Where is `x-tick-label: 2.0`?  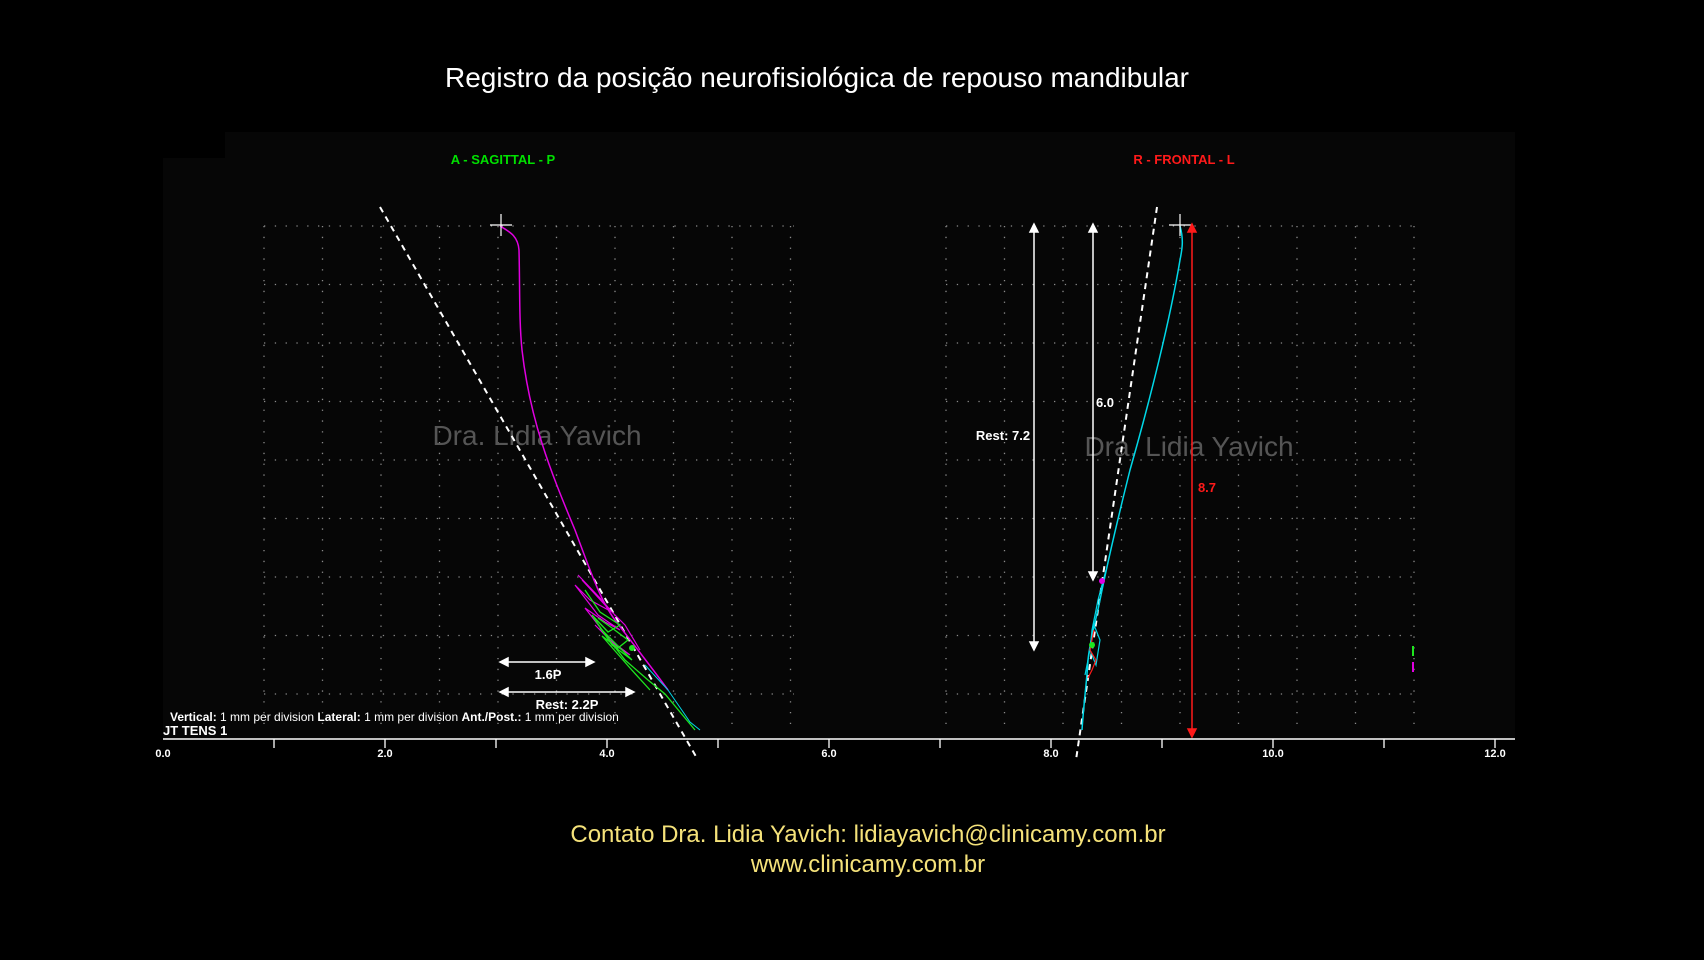 x-tick-label: 2.0 is located at coordinates (384, 754).